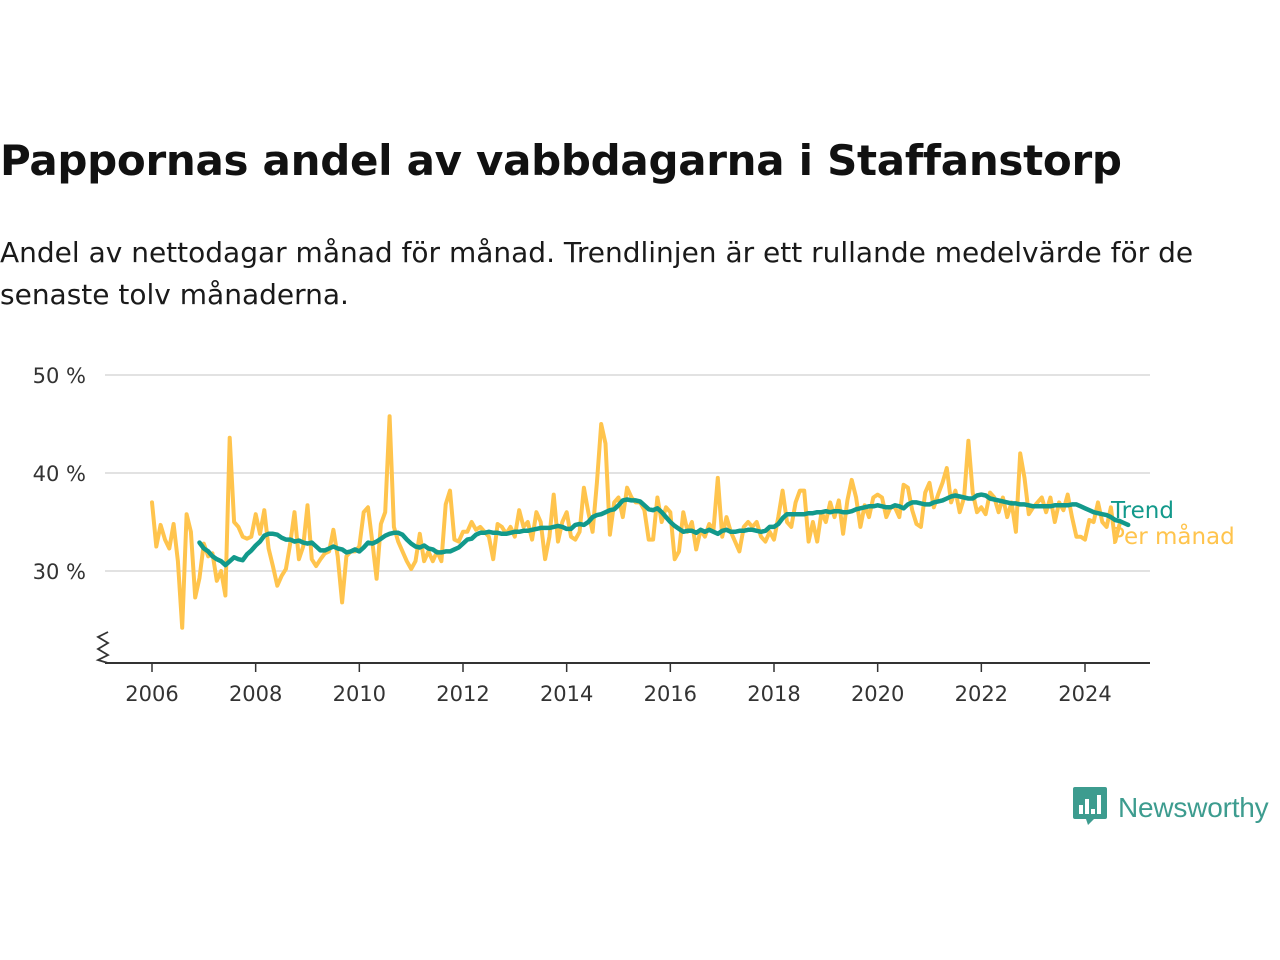 Image resolution: width=1280 pixels, height=960 pixels. What do you see at coordinates (59, 572) in the screenshot?
I see `y-tick-label: 30 %` at bounding box center [59, 572].